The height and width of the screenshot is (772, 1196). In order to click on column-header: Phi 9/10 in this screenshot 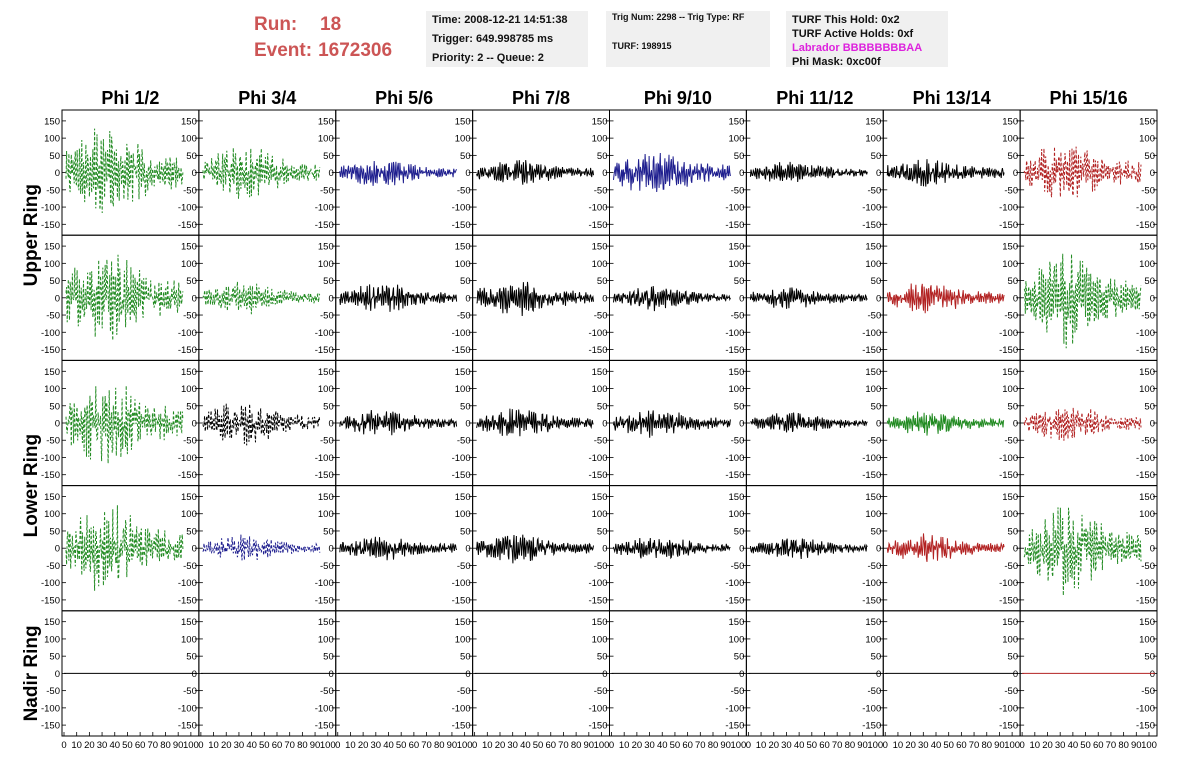, I will do `click(678, 98)`.